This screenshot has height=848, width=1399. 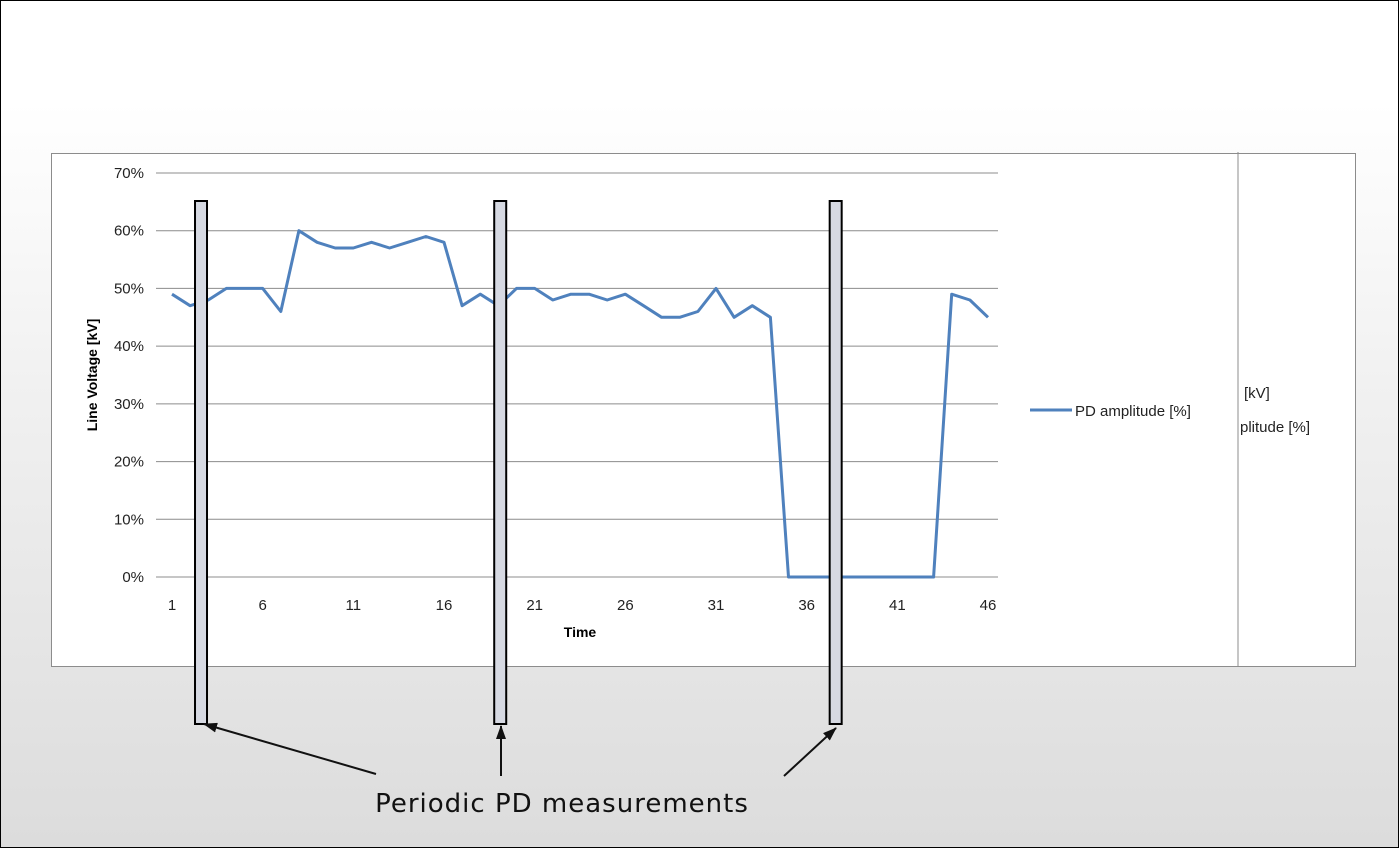 What do you see at coordinates (582, 605) in the screenshot?
I see `x-axis-ticks: 1 6 11 16 21 26 31 36 41 46` at bounding box center [582, 605].